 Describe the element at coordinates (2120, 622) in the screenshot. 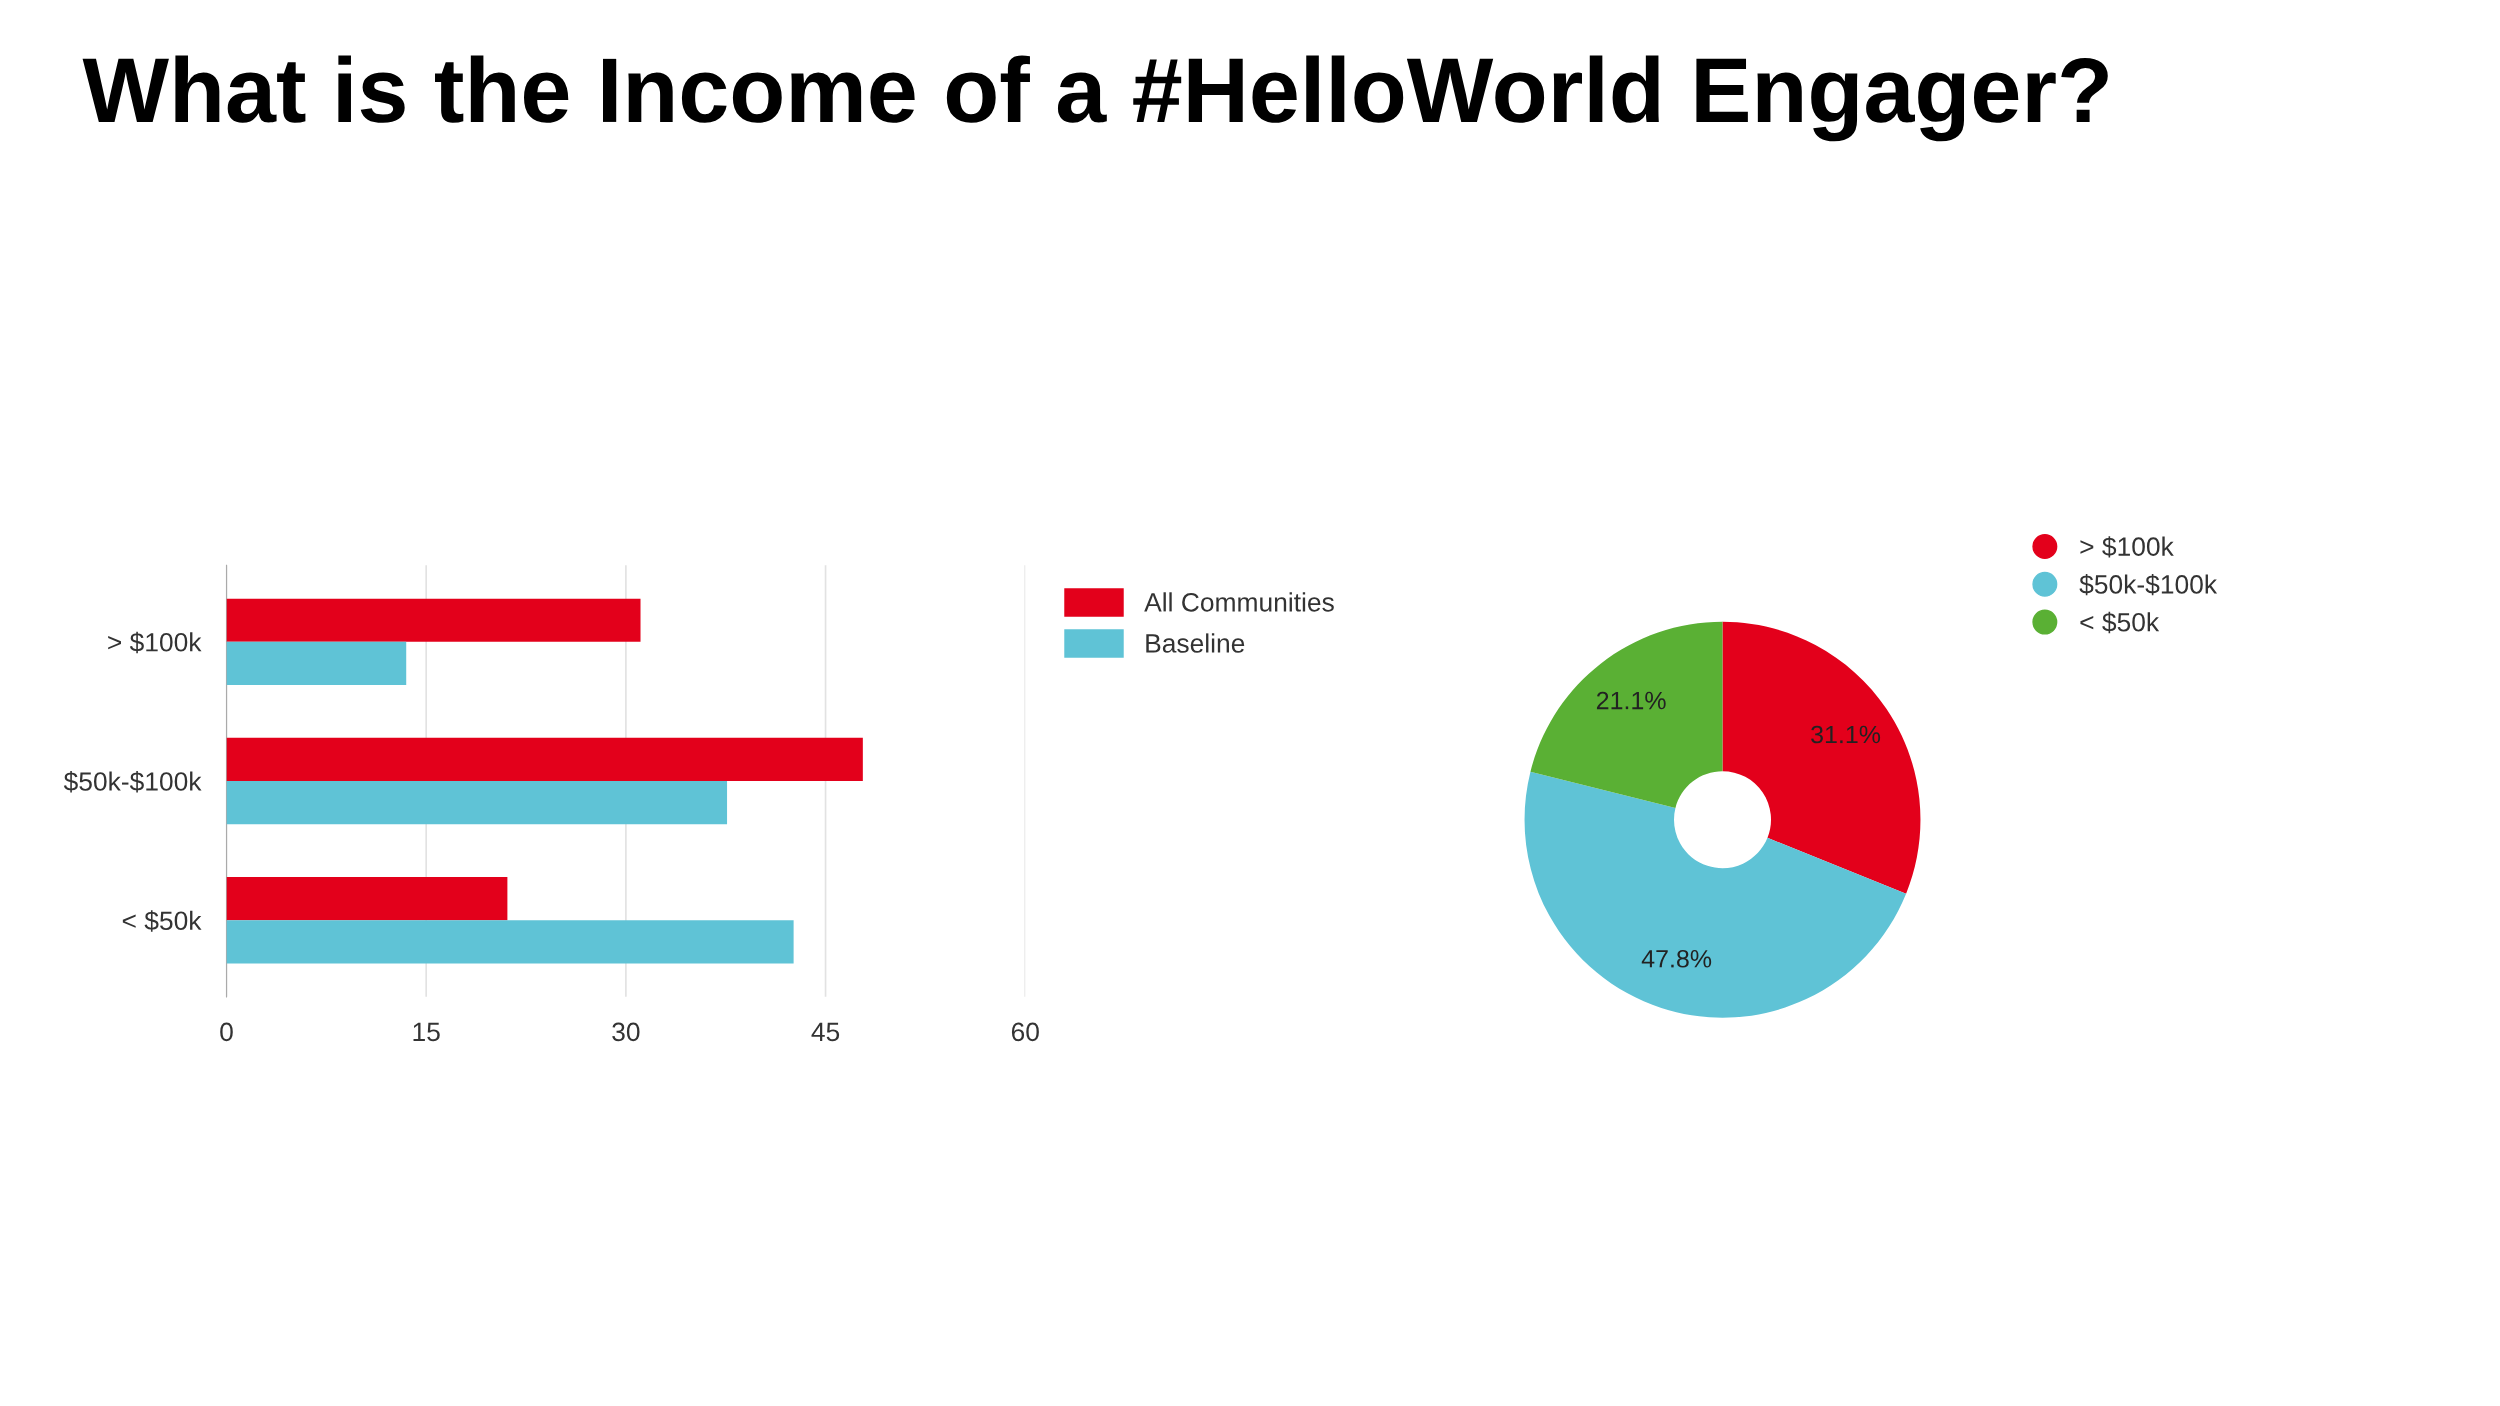

I see `legend-label: < $50k` at that location.